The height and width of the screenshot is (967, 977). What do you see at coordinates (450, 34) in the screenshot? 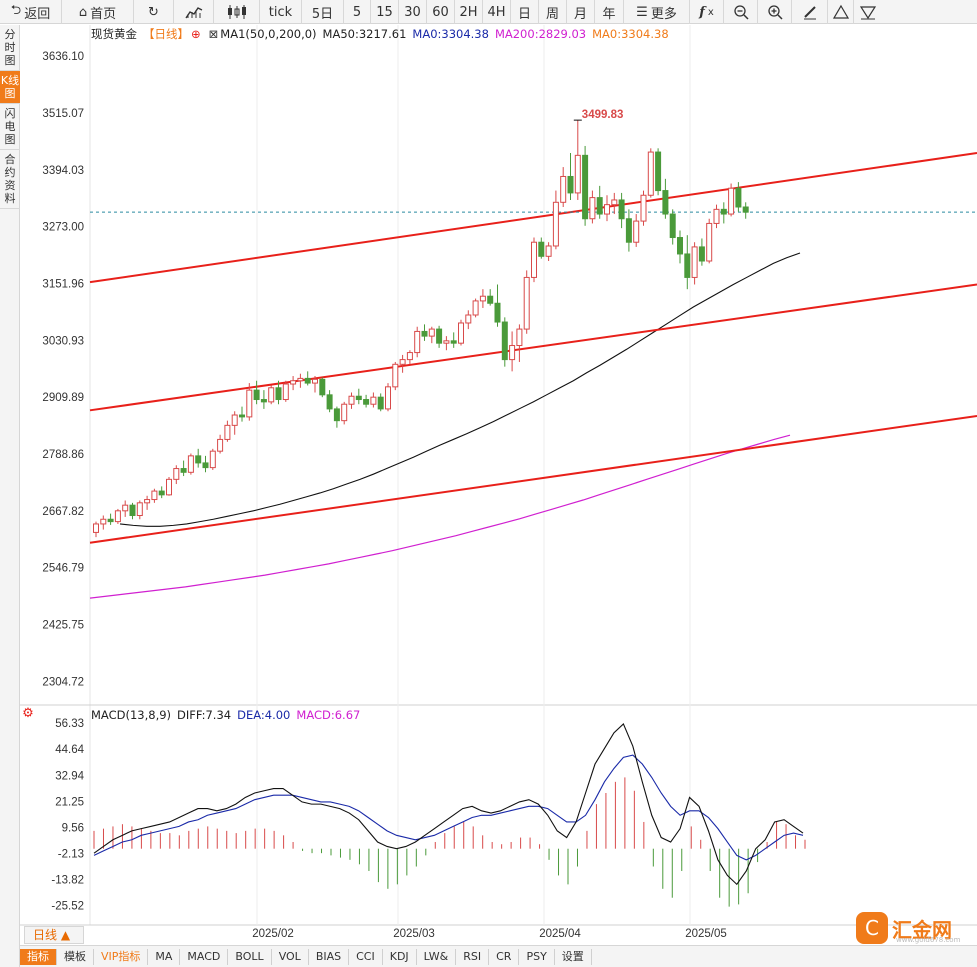
I see `ma0-value: MA0:3304.38` at bounding box center [450, 34].